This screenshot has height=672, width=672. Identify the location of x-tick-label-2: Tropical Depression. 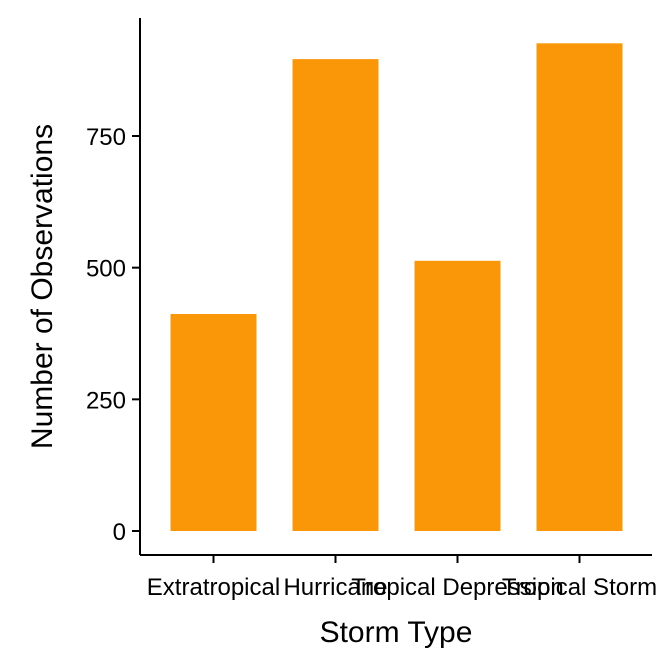
(457, 587).